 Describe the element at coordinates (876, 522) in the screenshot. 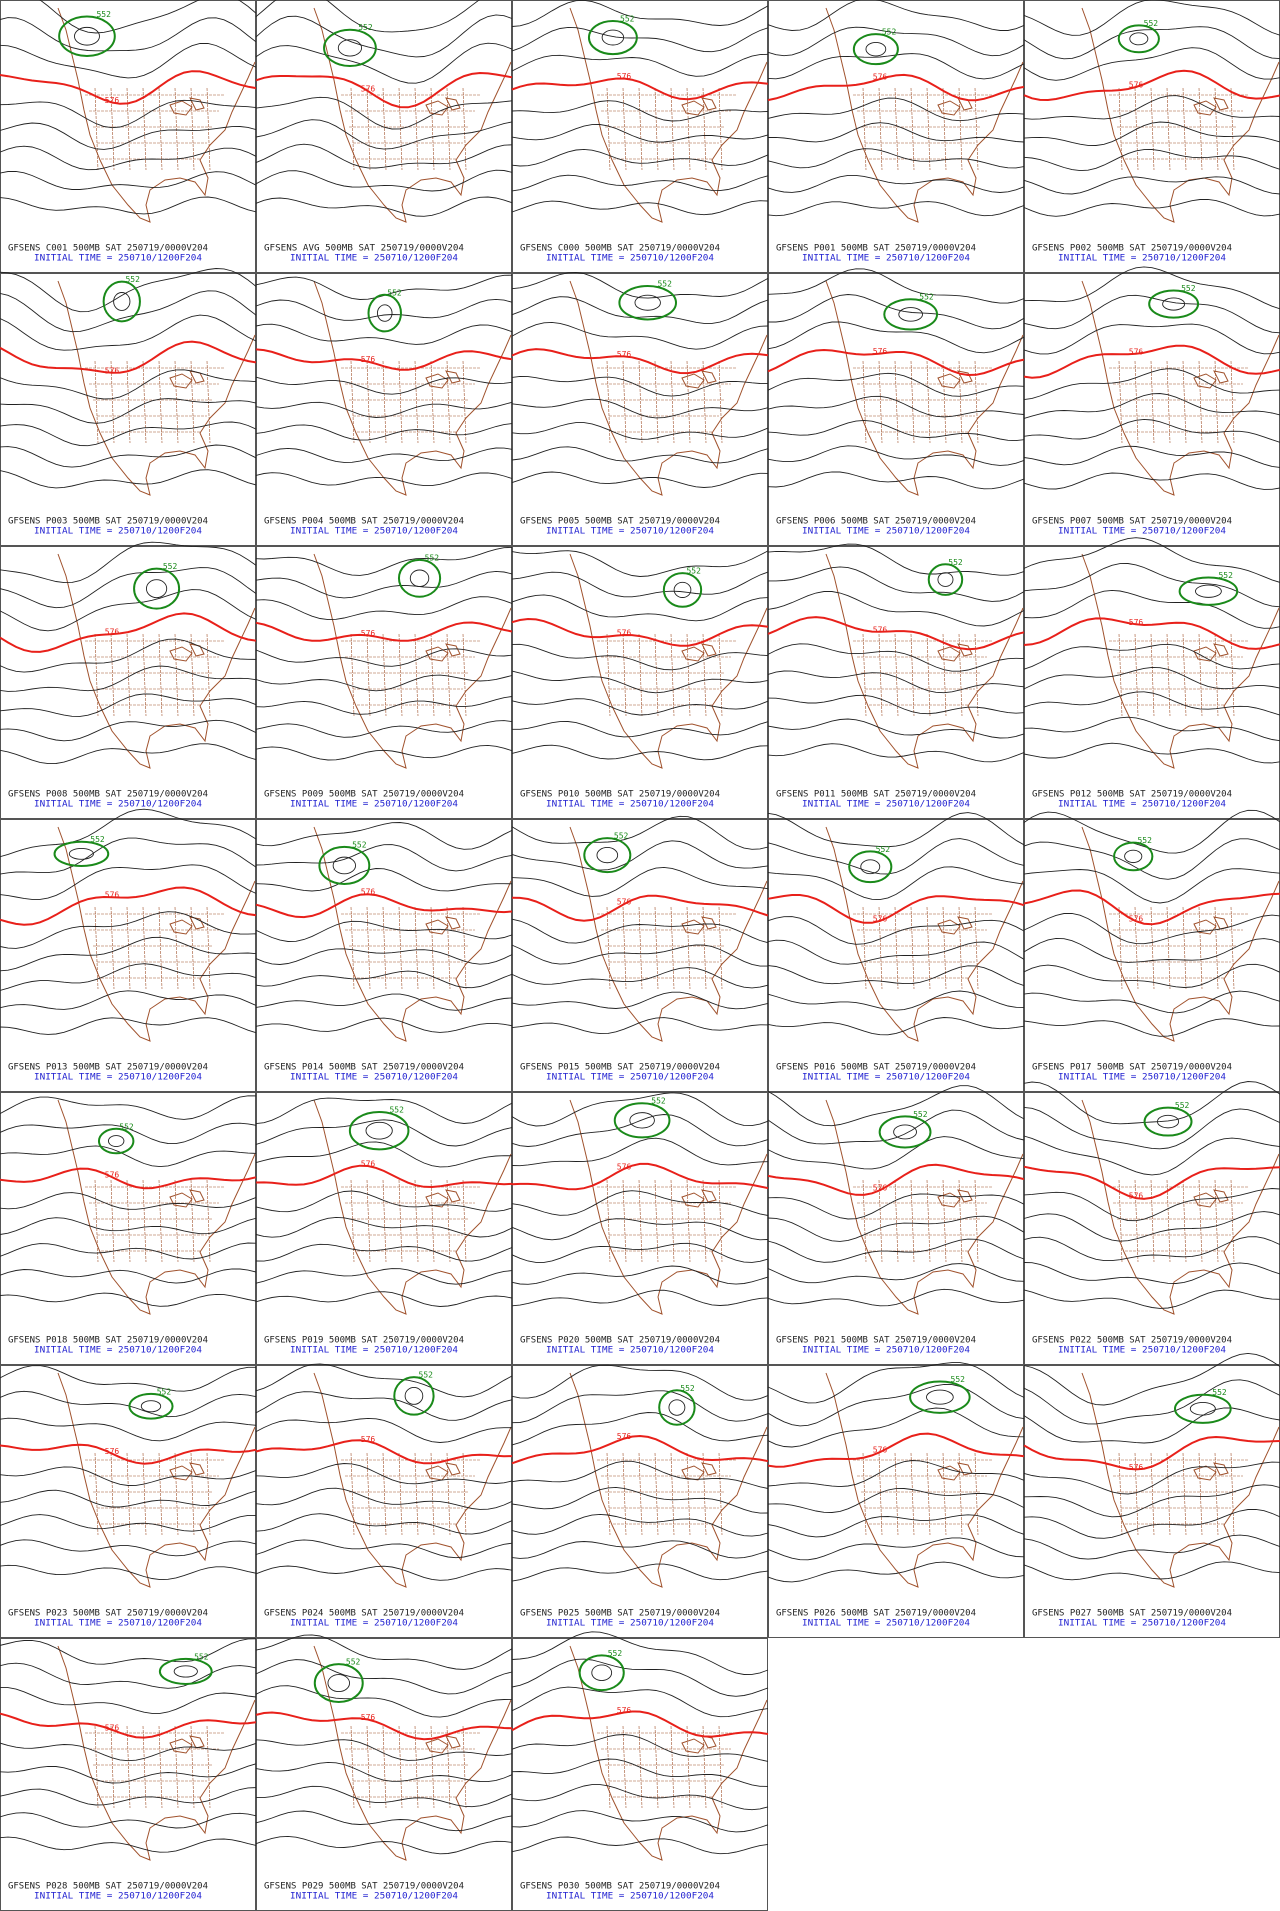

I see `panel-caption: GFSENS P006 500MB SAT 250719/0000V204` at that location.